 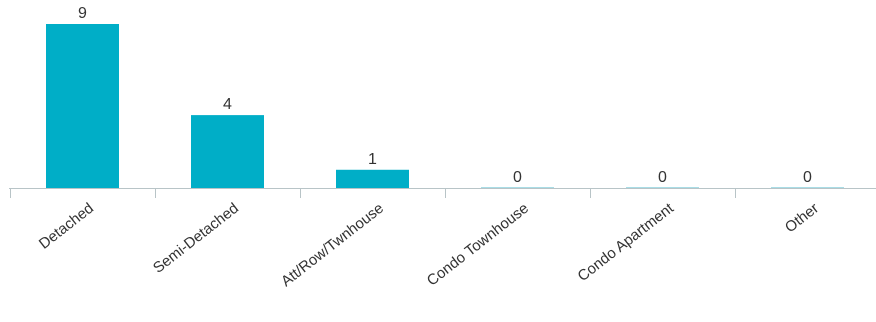 I want to click on bar-value-label: 1, so click(x=372, y=159).